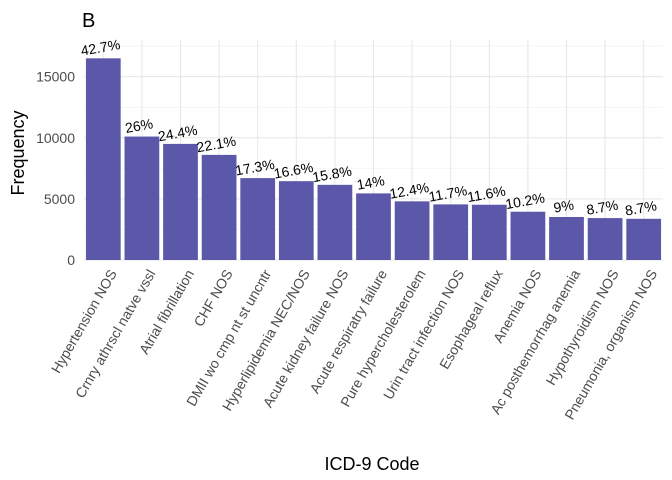 This screenshot has width=672, height=480. What do you see at coordinates (55, 138) in the screenshot?
I see `y-tick-label: 10000` at bounding box center [55, 138].